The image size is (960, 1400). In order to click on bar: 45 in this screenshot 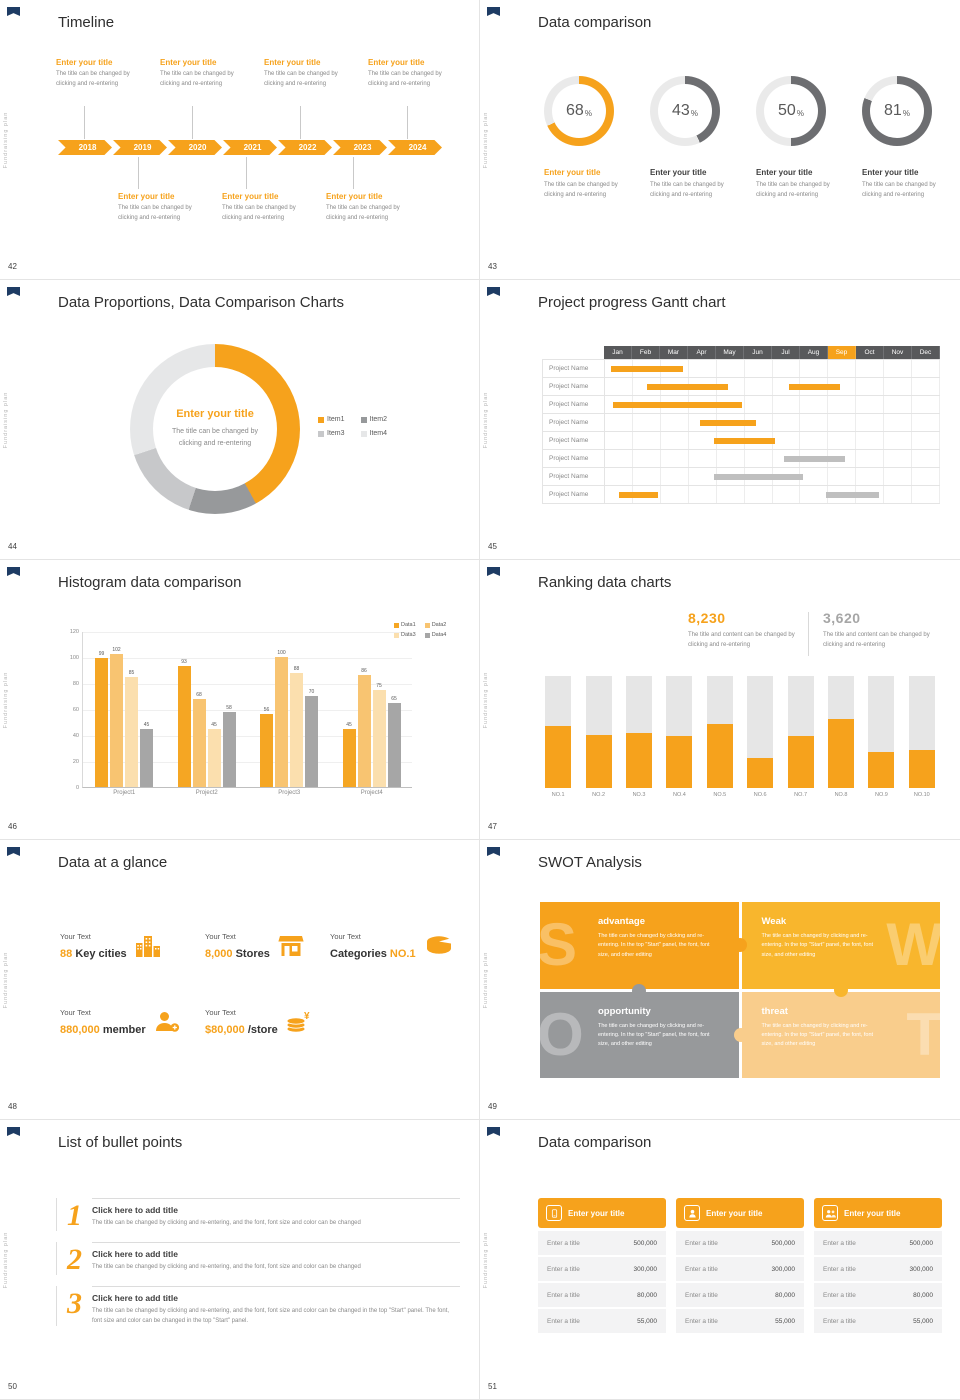, I will do `click(214, 754)`.